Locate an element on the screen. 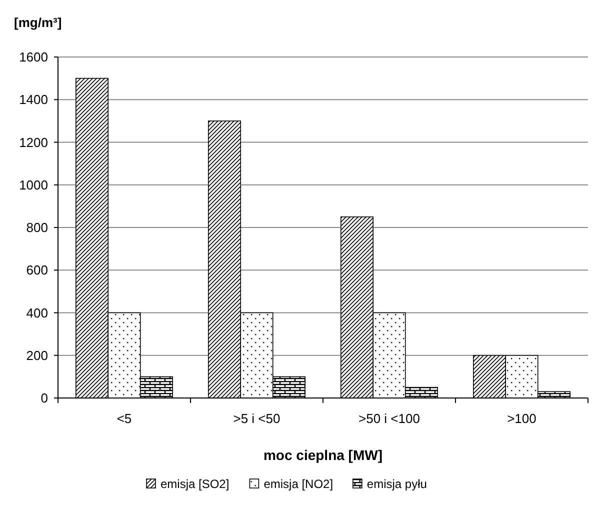 This screenshot has height=508, width=596. y-tick-label: 1400 is located at coordinates (33, 100).